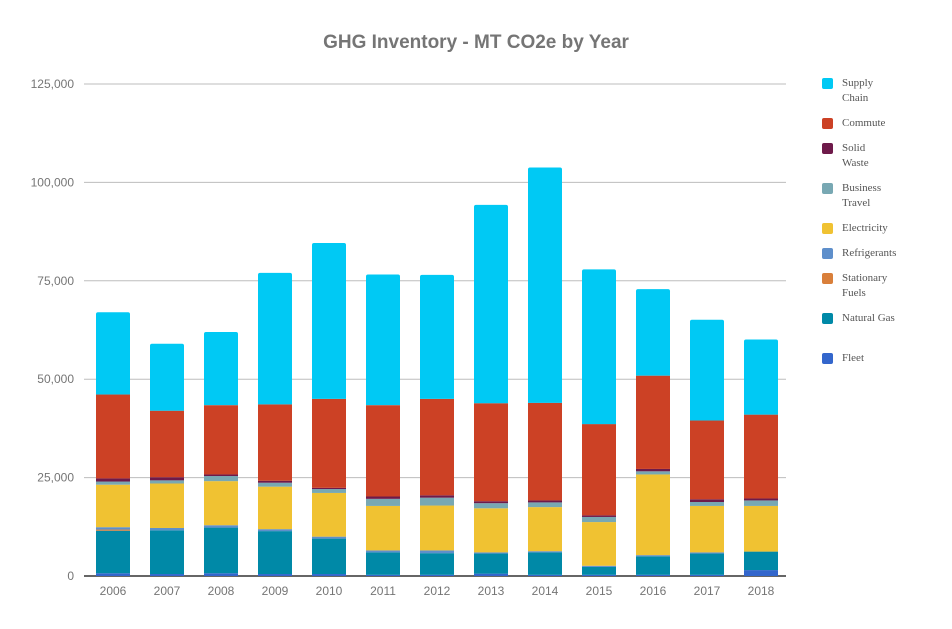 This screenshot has height=629, width=952. Describe the element at coordinates (761, 591) in the screenshot. I see `x-tick-label: 2018` at that location.